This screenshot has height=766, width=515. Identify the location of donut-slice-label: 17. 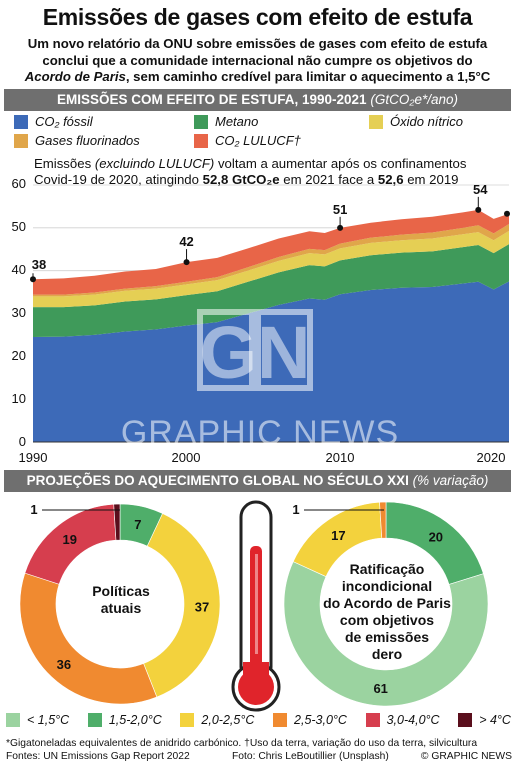
(338, 535).